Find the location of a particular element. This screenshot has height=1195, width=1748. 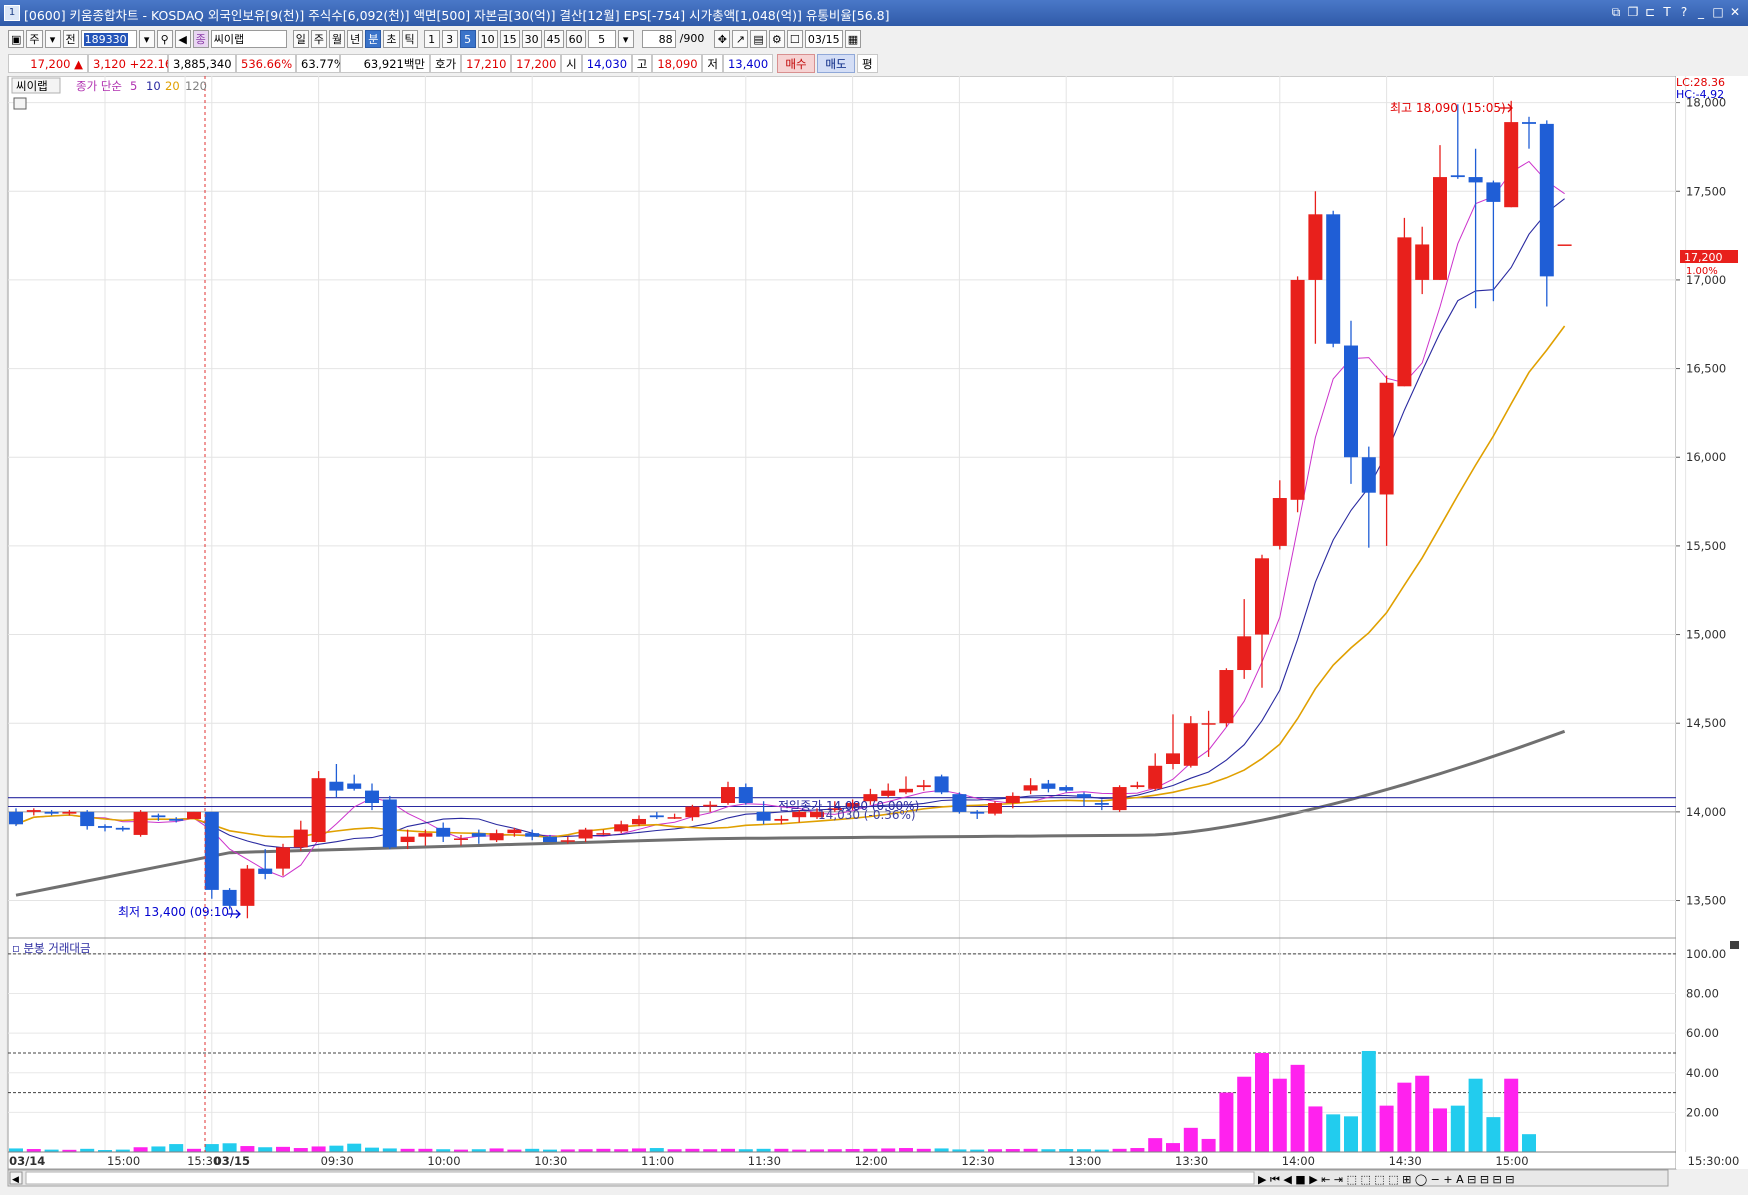

code-dropdown-icon: ▾ is located at coordinates (146, 39).